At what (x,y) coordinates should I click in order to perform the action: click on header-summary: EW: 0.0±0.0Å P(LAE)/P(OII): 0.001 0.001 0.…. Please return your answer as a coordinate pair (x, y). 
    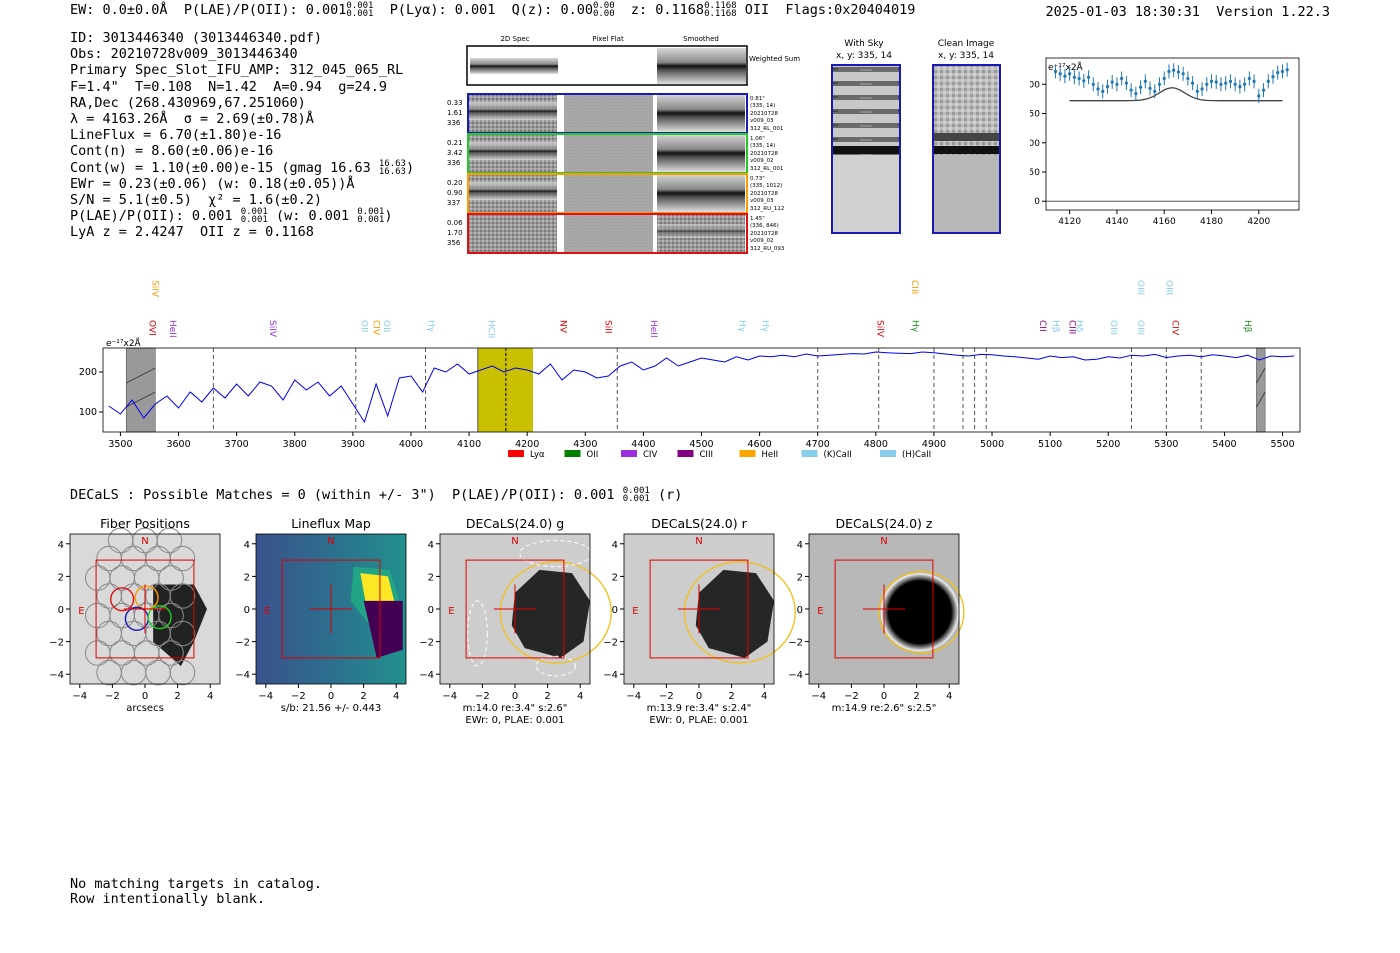
    Looking at the image, I should click on (493, 10).